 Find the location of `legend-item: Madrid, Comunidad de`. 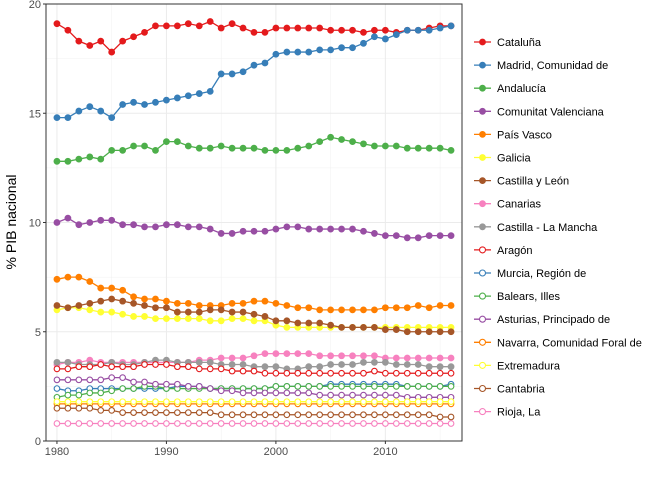

legend-item: Madrid, Comunidad de is located at coordinates (541, 66).